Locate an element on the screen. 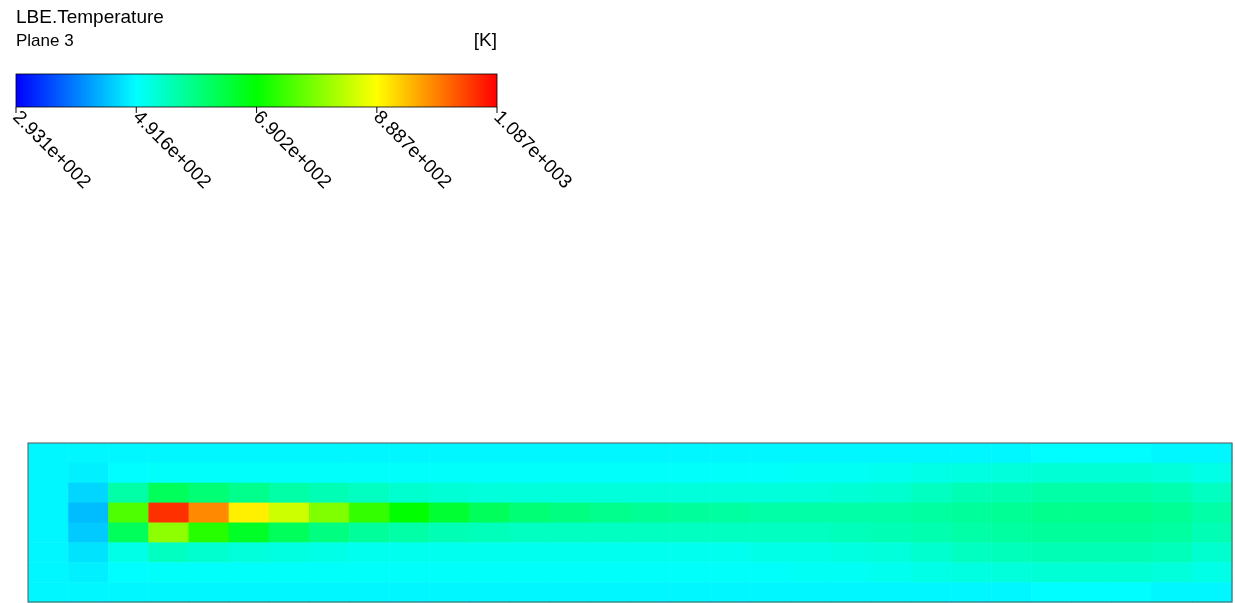 This screenshot has height=603, width=1235. chart-title: LBE.Temperature is located at coordinates (90, 16).